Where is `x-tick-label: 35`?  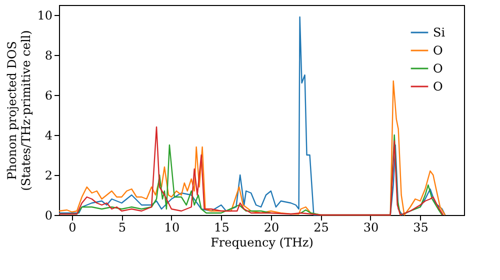
x-tick-label: 35 is located at coordinates (420, 227).